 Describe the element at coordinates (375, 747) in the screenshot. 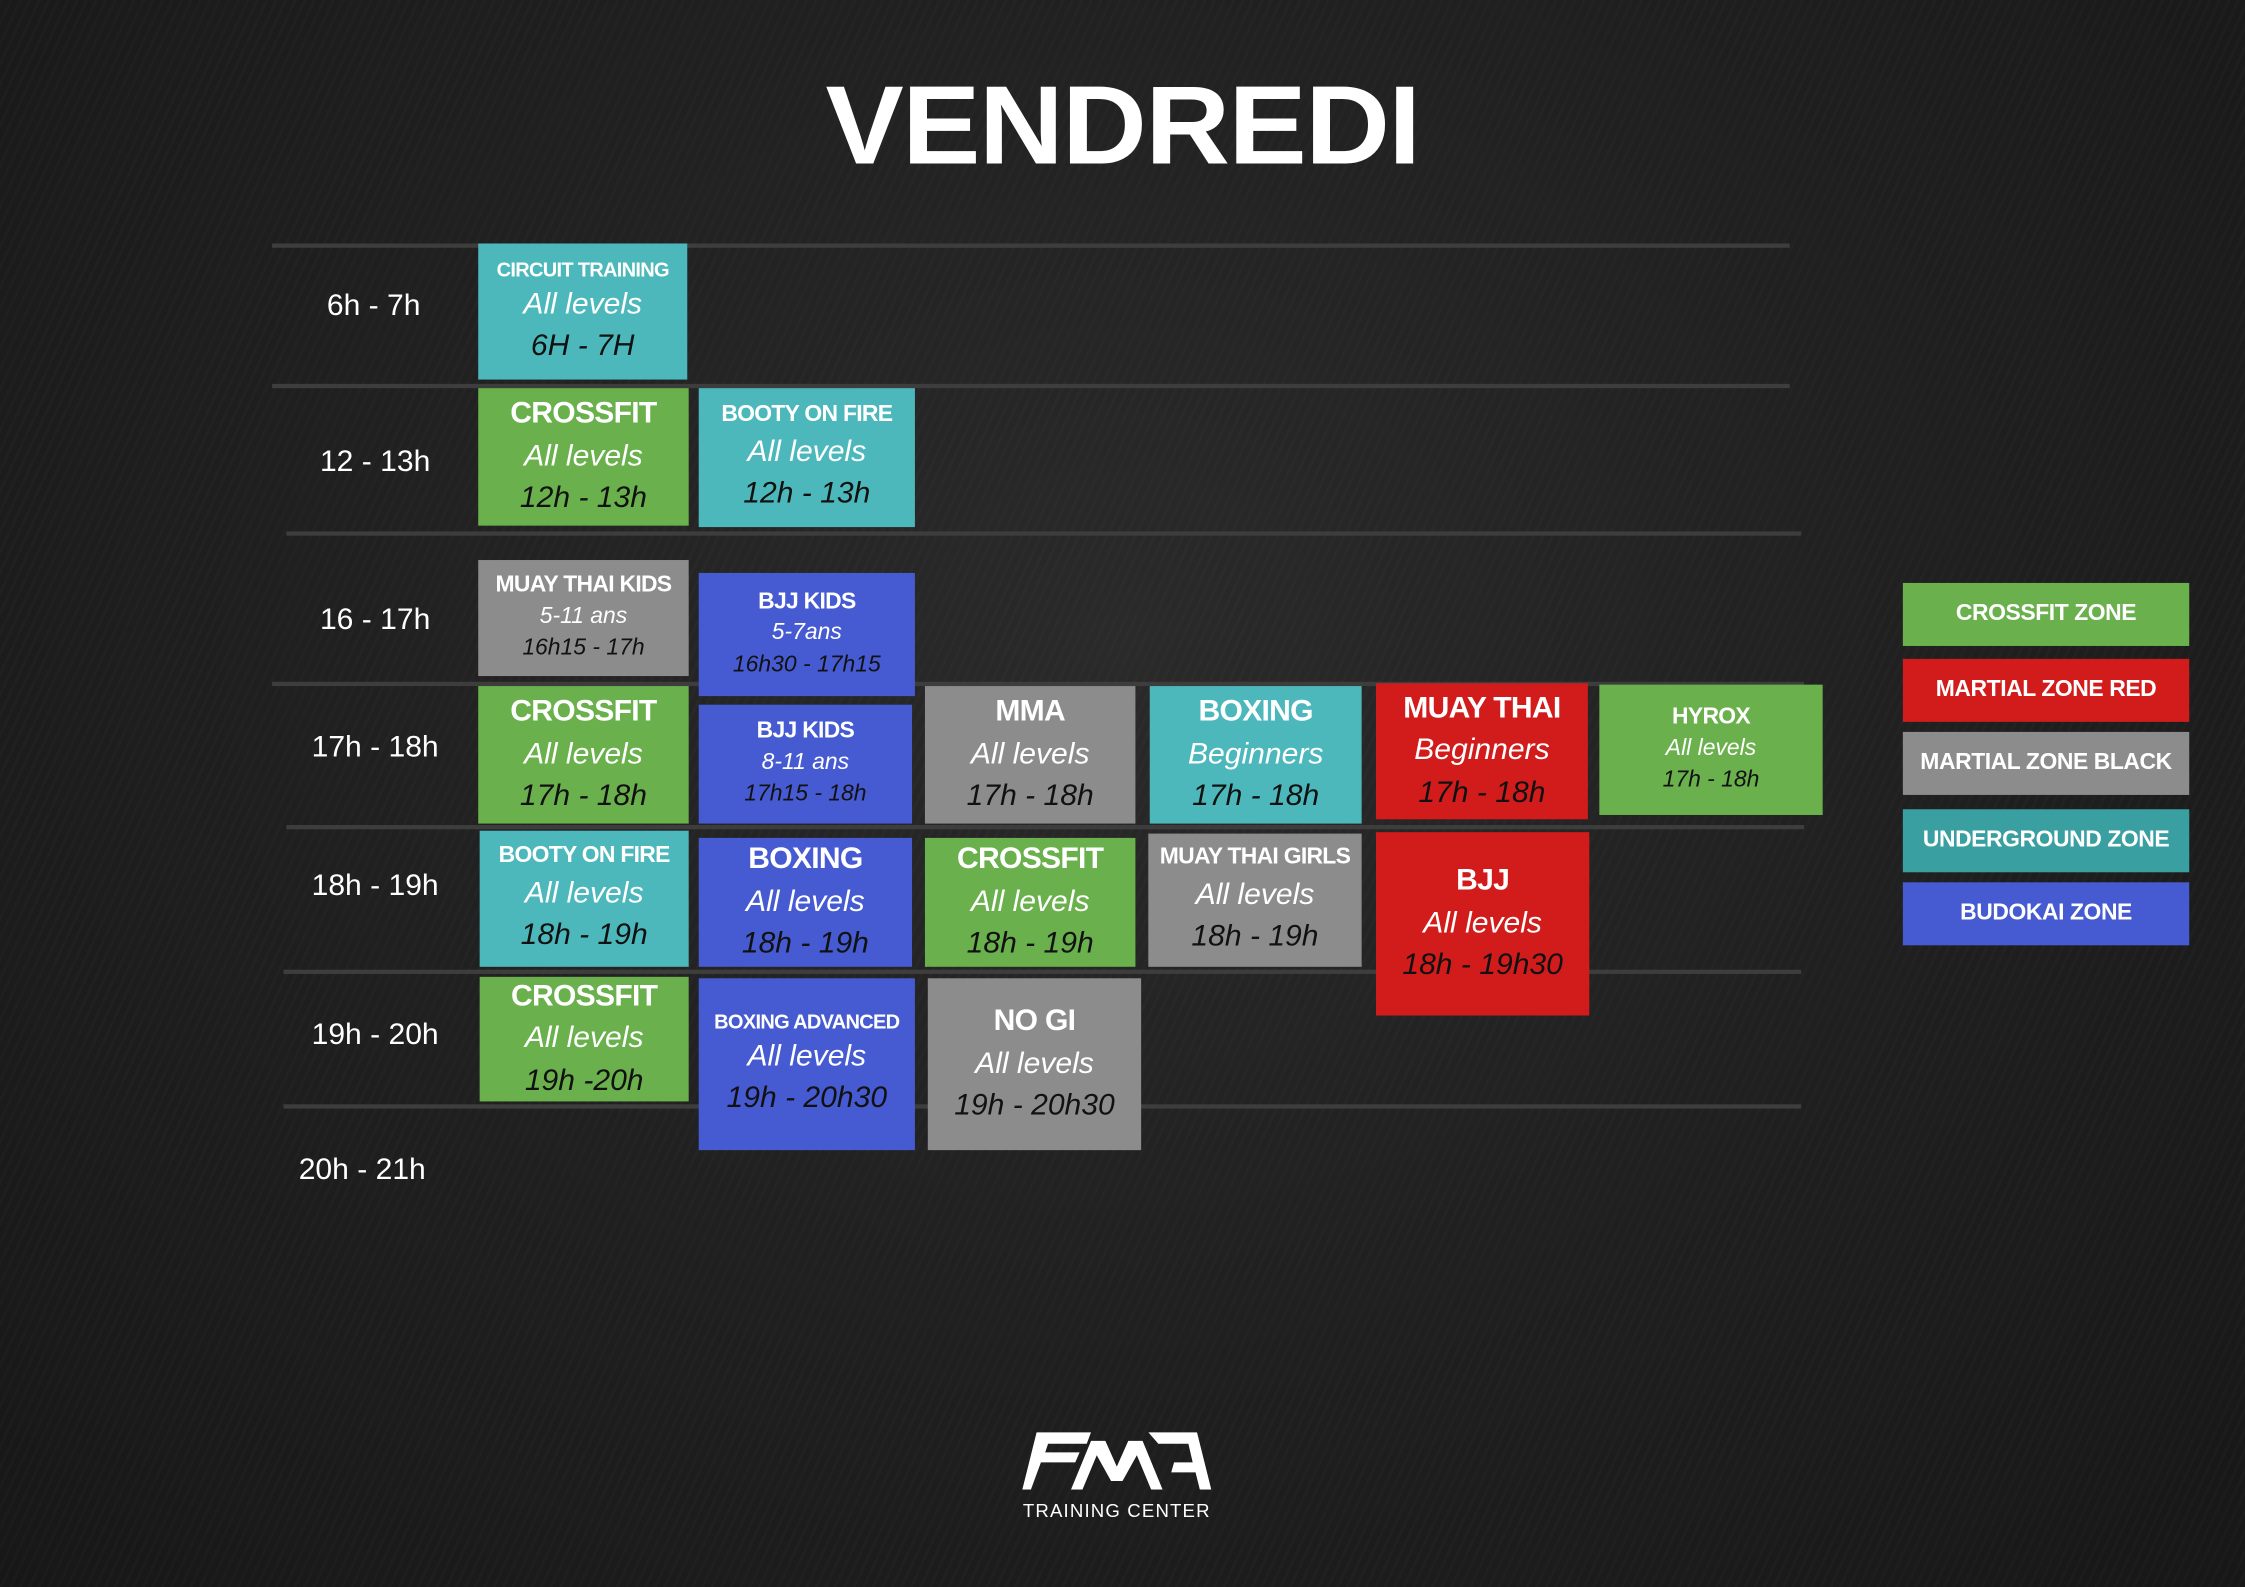

I see `time-slot-label: 17h - 18h` at that location.